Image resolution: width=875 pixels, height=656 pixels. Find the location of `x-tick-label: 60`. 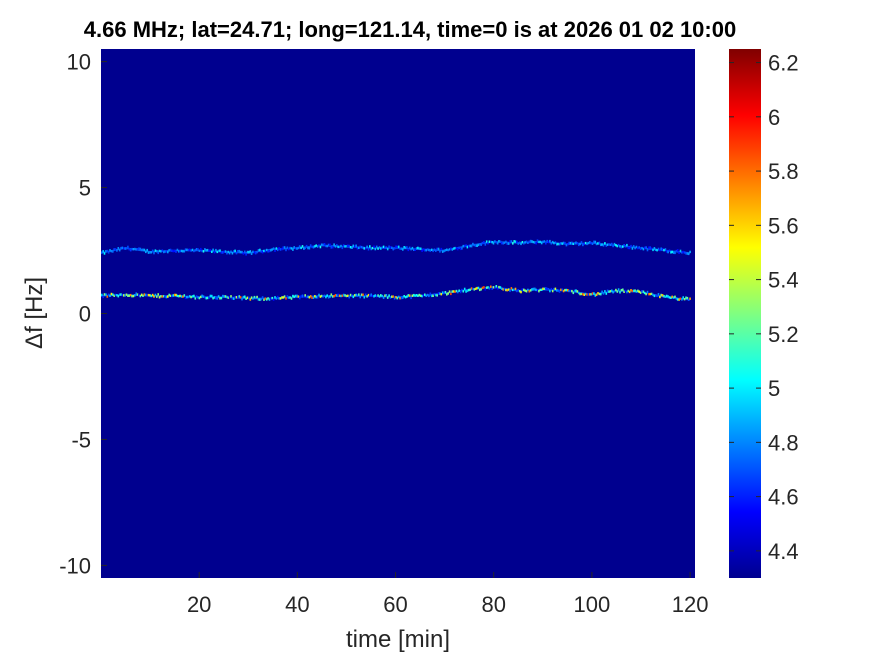

x-tick-label: 60 is located at coordinates (395, 604).